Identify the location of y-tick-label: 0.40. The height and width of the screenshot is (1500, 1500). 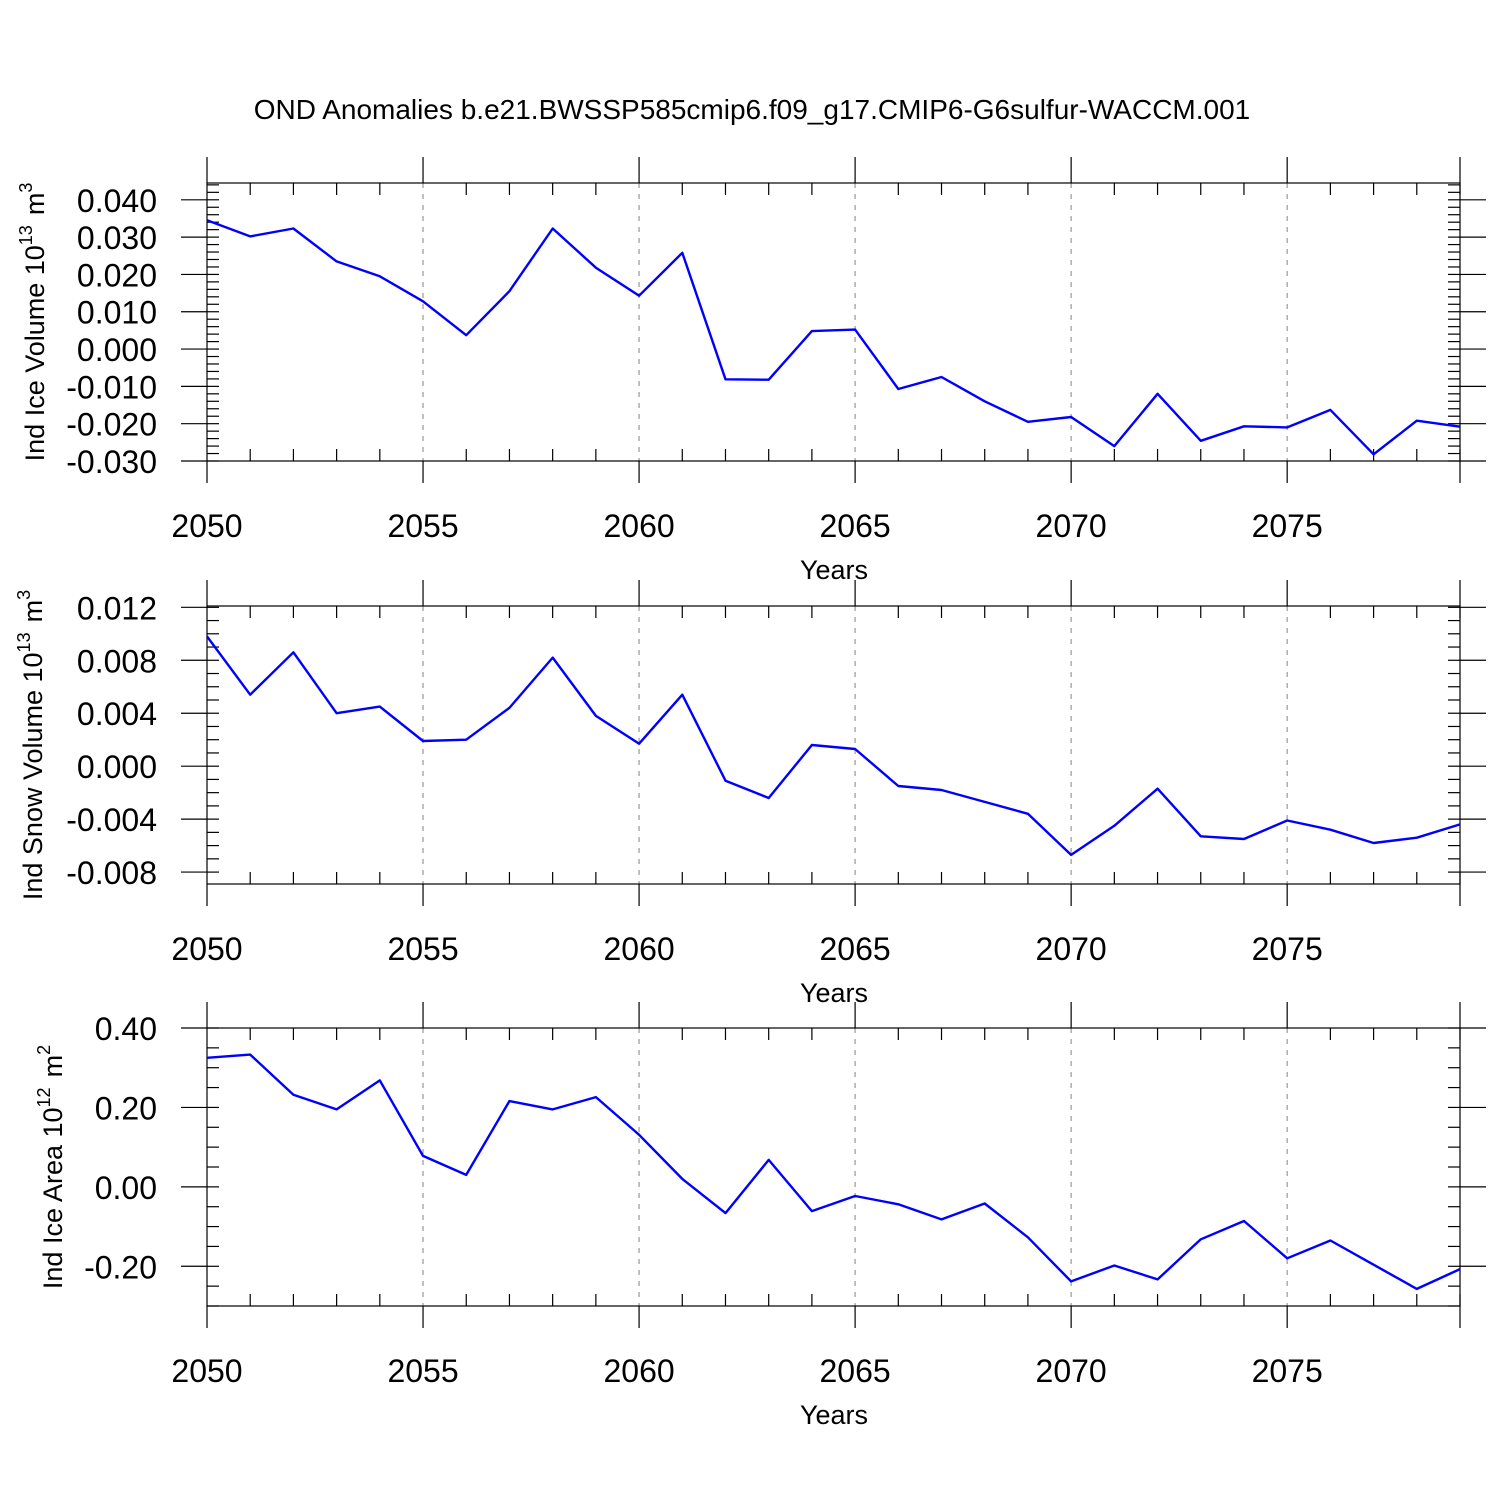
(126, 1029).